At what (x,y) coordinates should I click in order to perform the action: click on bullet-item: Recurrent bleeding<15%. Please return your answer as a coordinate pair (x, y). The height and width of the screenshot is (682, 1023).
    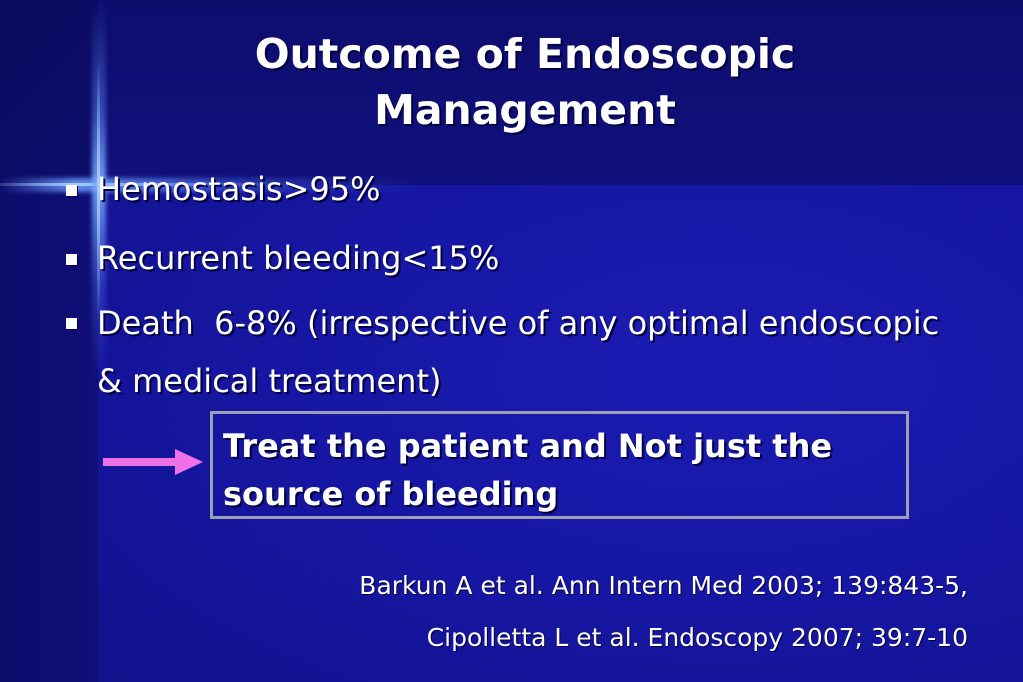
    Looking at the image, I should click on (512, 258).